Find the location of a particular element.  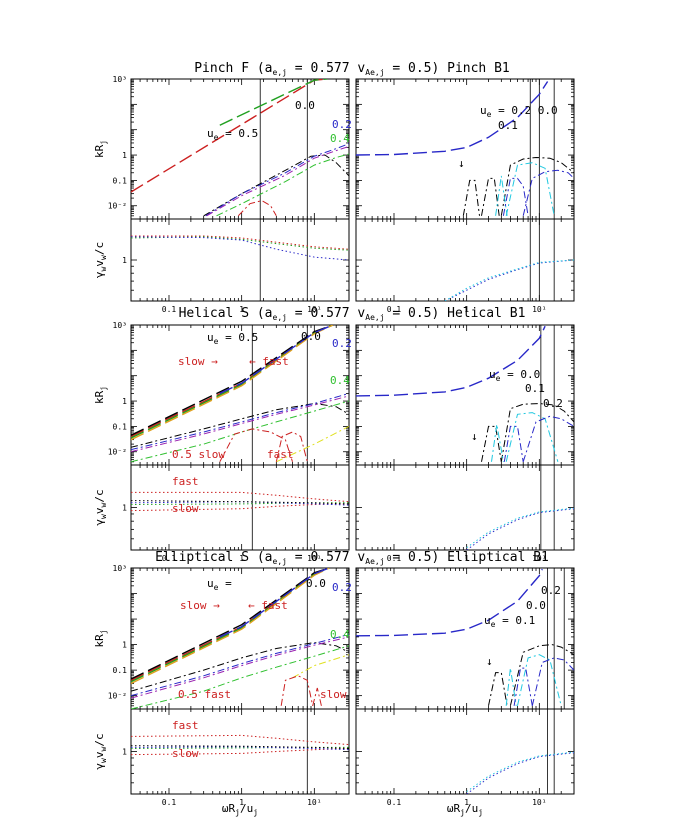

x-axis-label: ωRj/uj is located at coordinates (465, 809).